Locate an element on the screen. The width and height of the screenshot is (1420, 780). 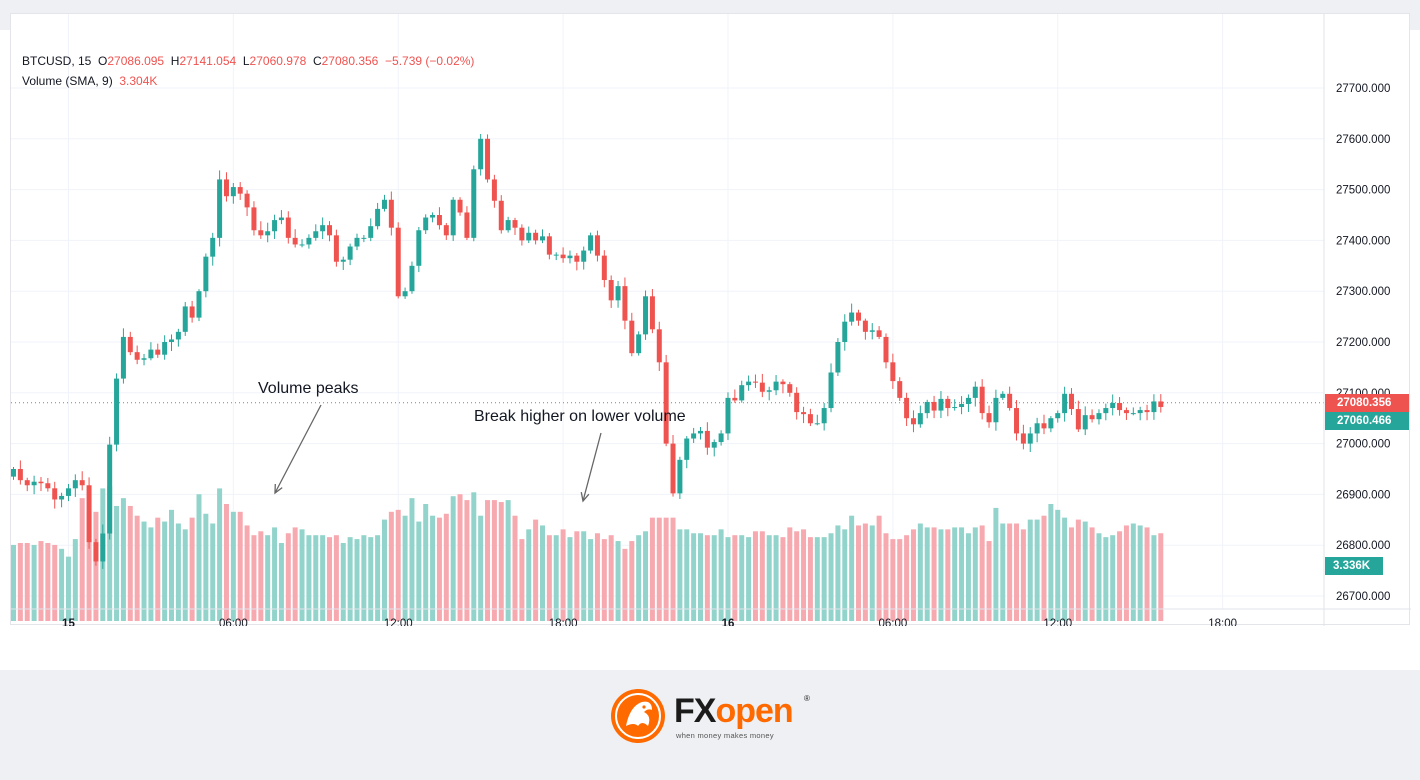
price-tick-label: 27300.000 is located at coordinates (1363, 292).